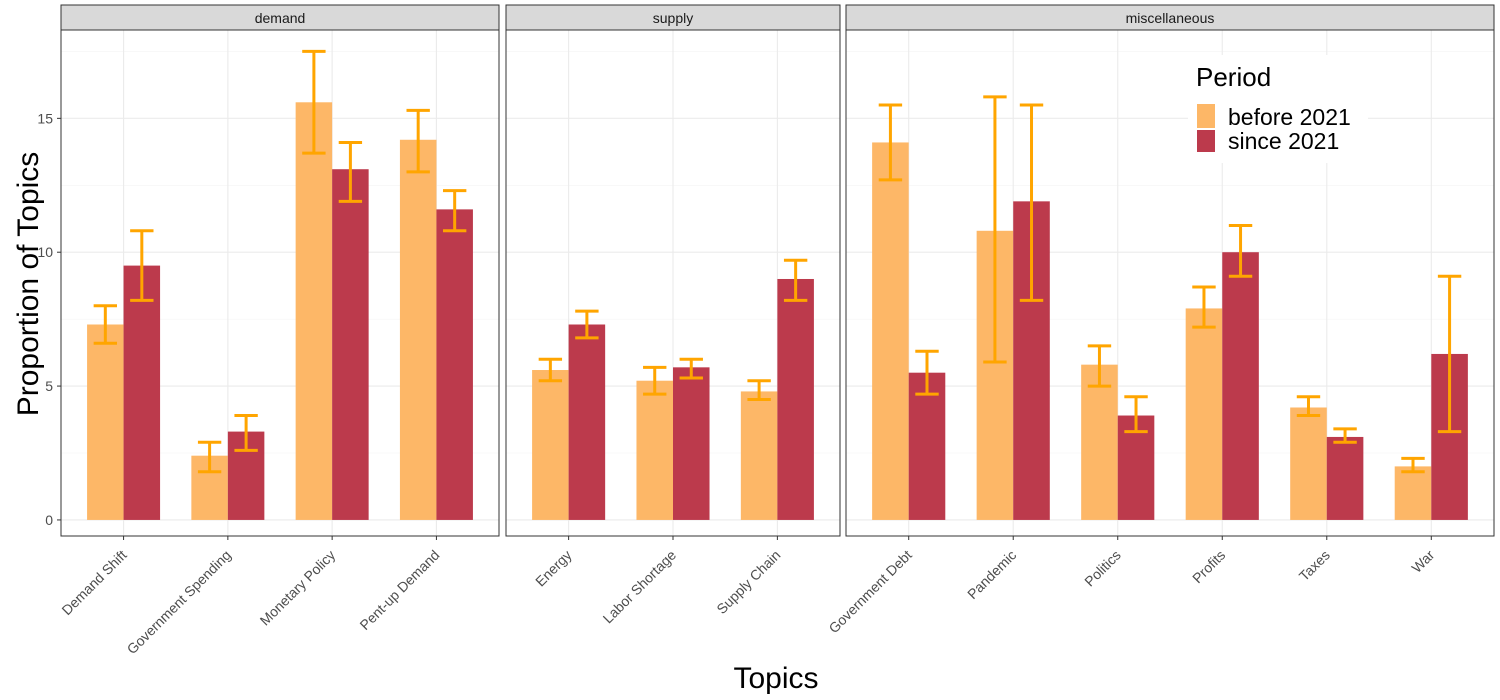  I want to click on error-bar-monetary-policy-before-2021, so click(314, 102).